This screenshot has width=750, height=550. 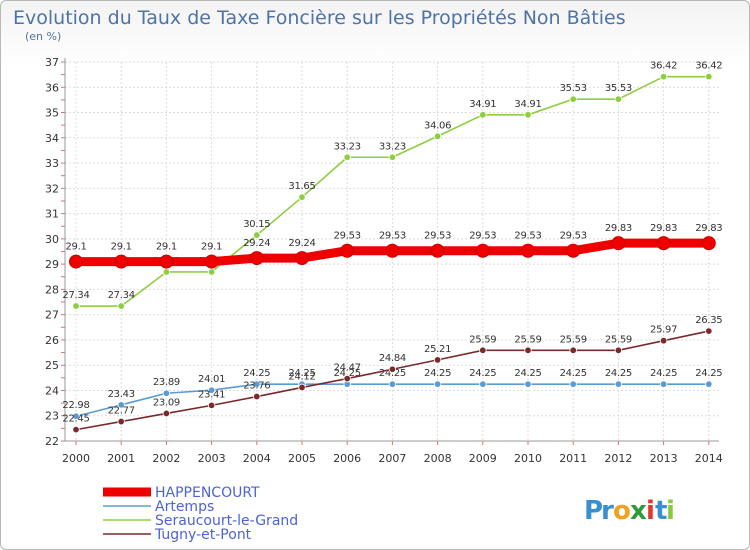 What do you see at coordinates (52, 188) in the screenshot?
I see `y-tick-label: 32` at bounding box center [52, 188].